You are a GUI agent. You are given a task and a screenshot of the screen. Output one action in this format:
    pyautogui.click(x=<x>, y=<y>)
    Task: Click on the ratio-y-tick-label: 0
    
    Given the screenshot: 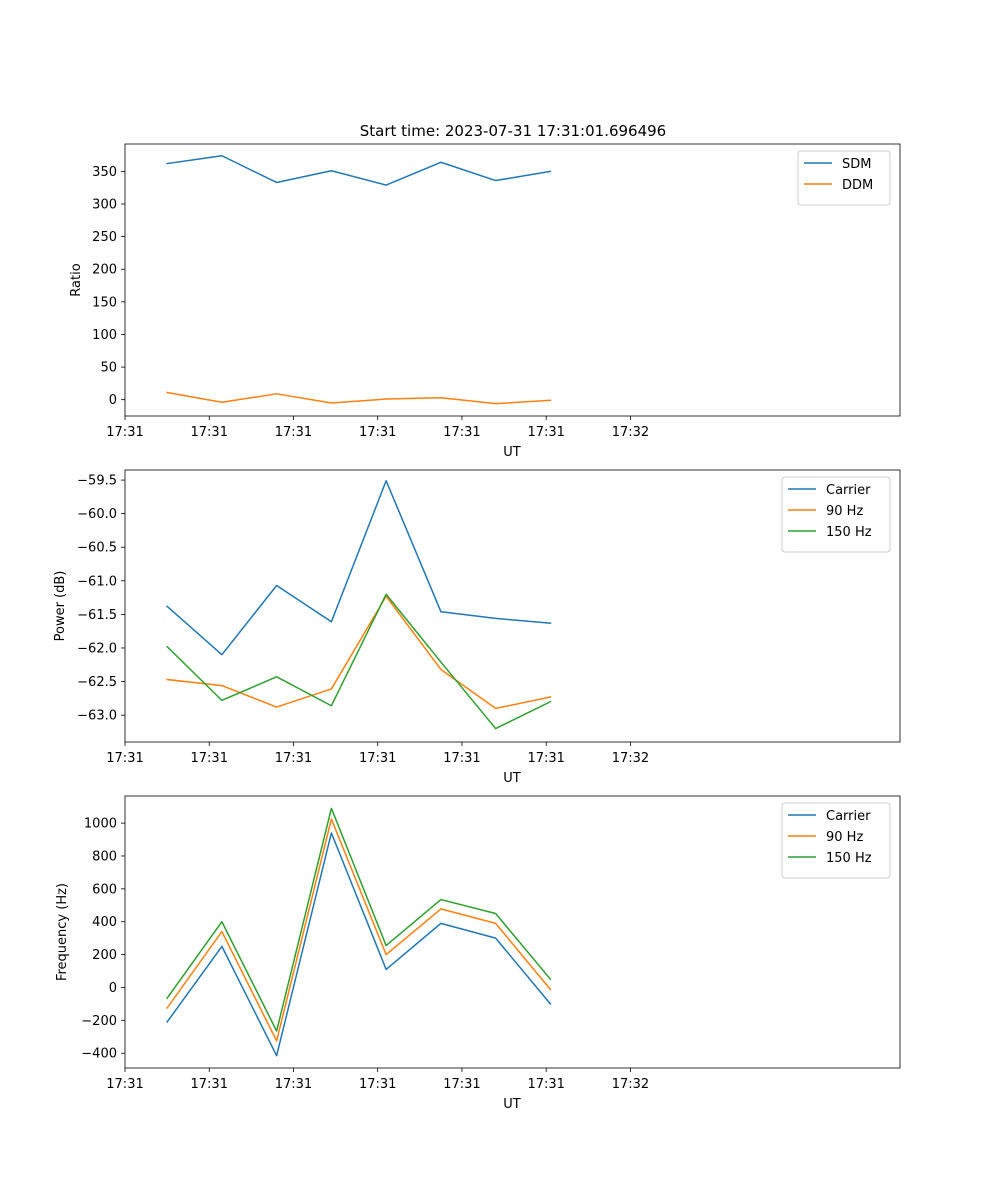 What is the action you would take?
    pyautogui.click(x=113, y=400)
    